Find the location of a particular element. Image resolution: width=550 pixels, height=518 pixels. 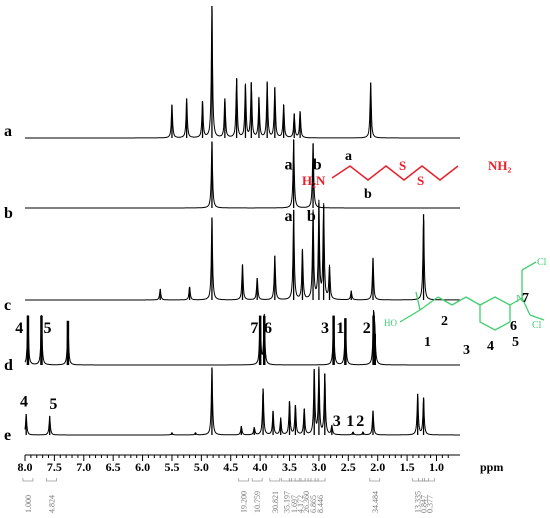

chlorambucil-label-2: 2 is located at coordinates (444, 321).